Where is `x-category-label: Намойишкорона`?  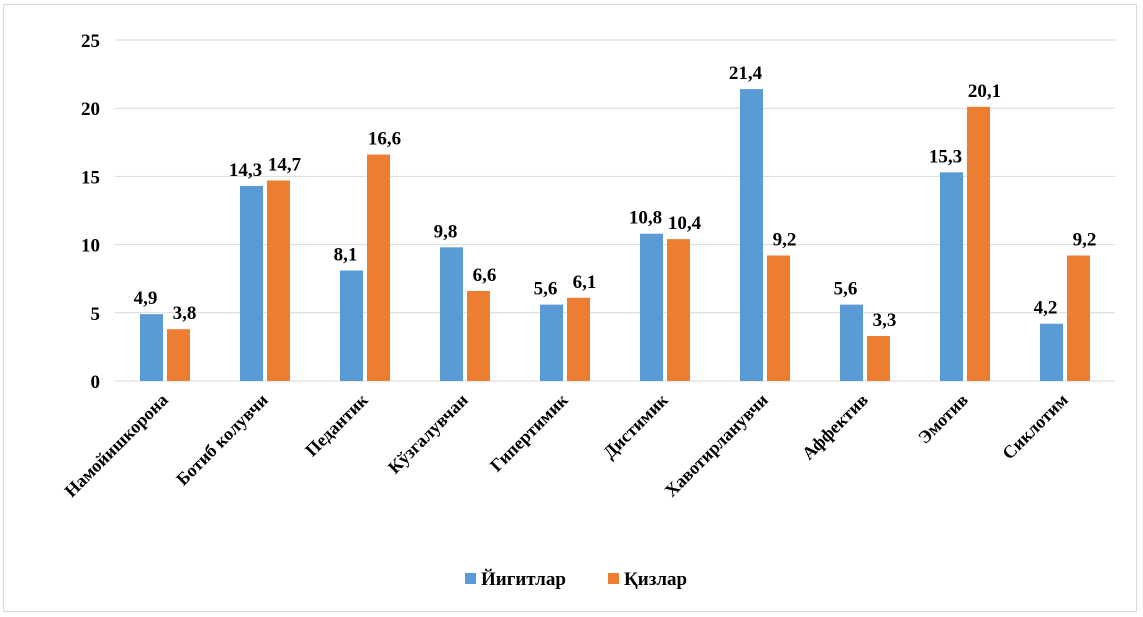
x-category-label: Намойишкорона is located at coordinates (115, 445).